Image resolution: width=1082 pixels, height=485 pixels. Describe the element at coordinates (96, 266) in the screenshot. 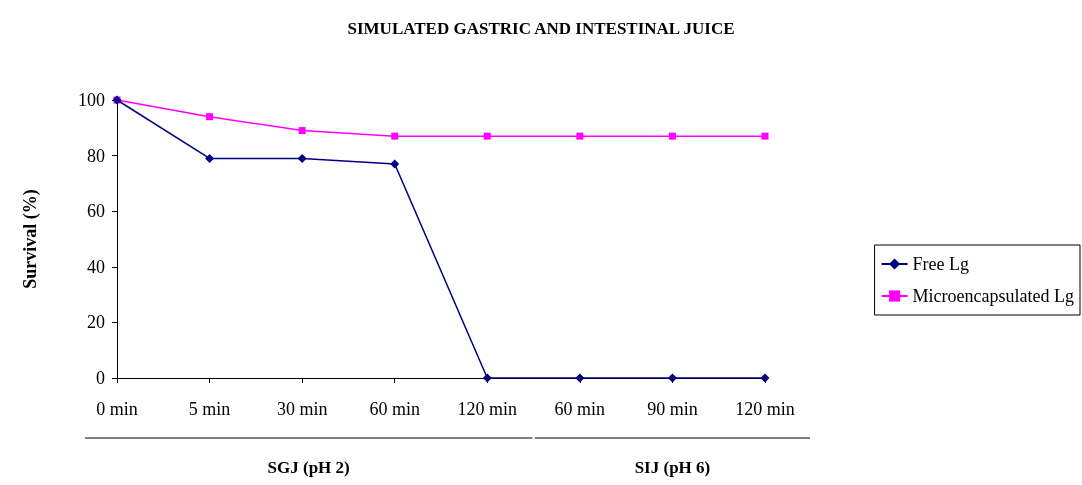

I see `y-tick-label: 40` at that location.